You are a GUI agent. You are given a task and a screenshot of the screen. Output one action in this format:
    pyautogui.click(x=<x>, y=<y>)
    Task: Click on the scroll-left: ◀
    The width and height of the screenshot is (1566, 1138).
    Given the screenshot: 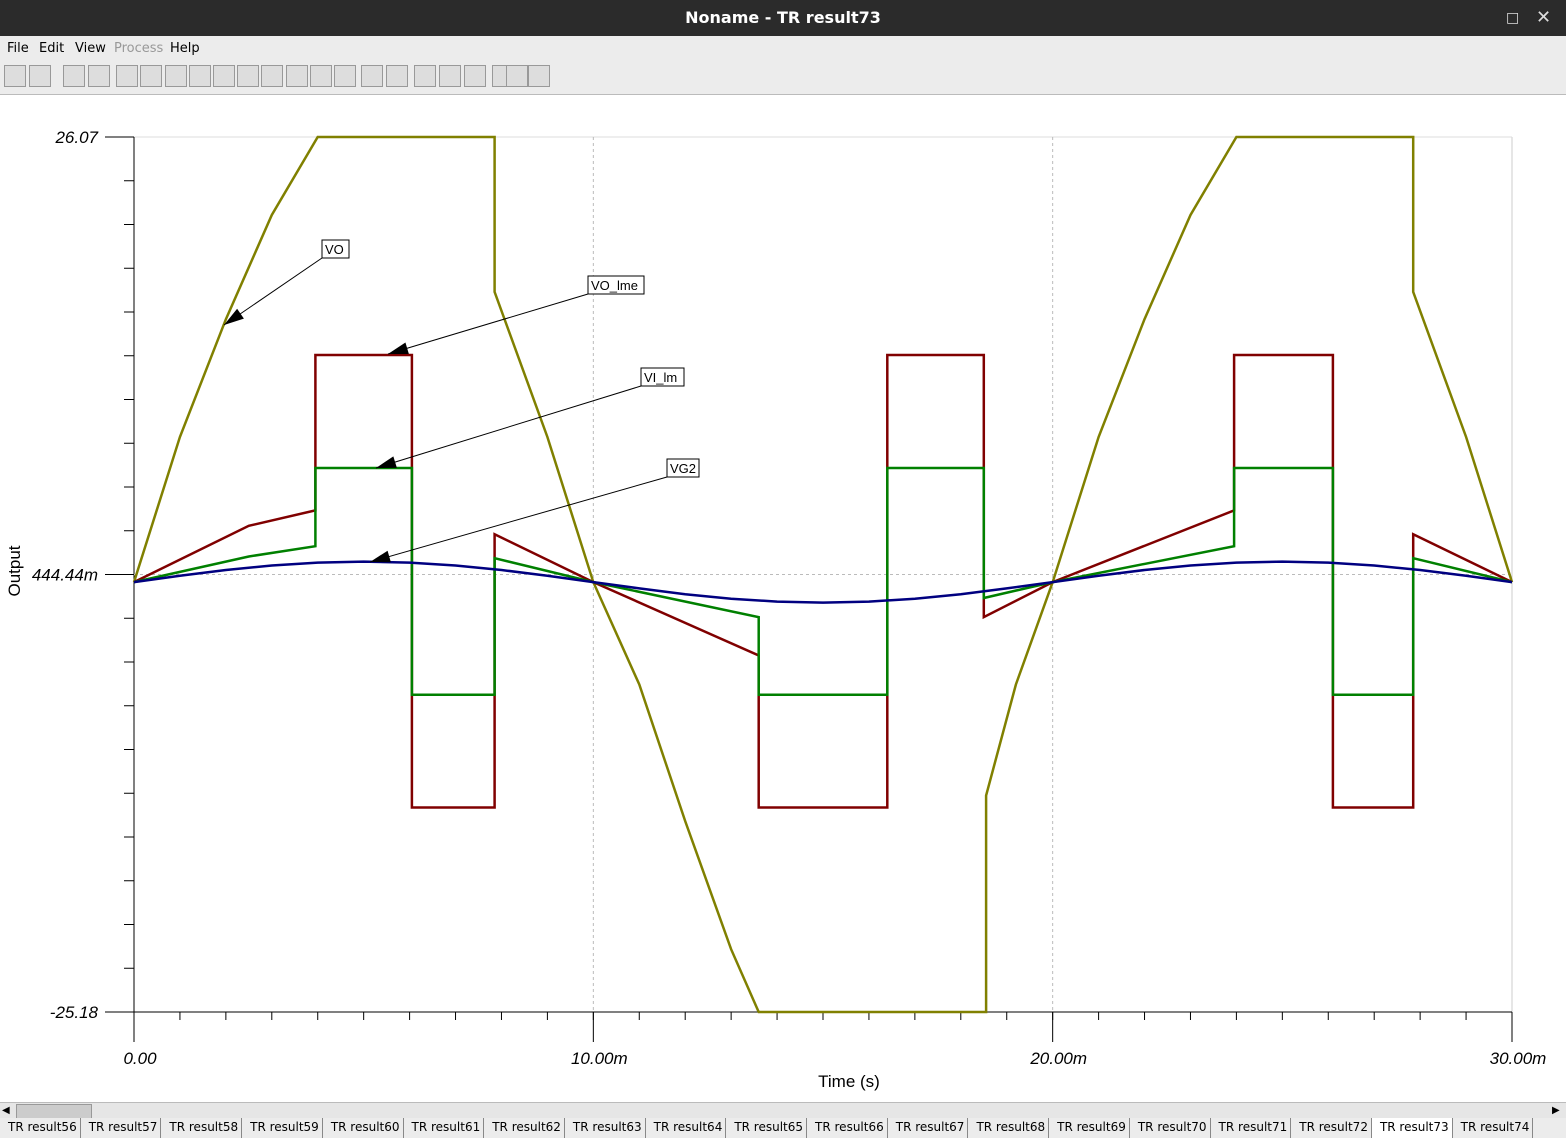 What is the action you would take?
    pyautogui.click(x=6, y=1110)
    